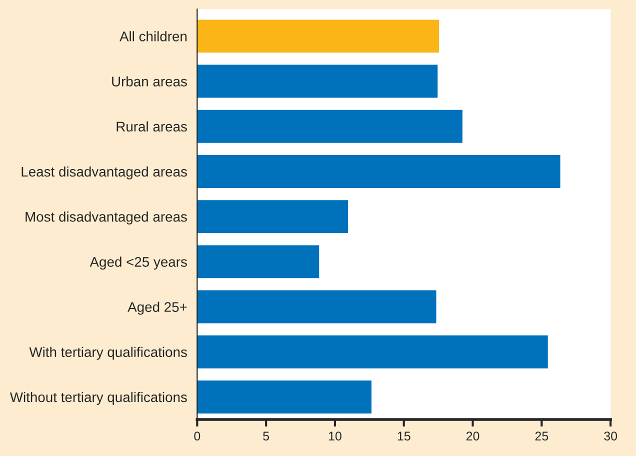 The height and width of the screenshot is (456, 636). Describe the element at coordinates (138, 263) in the screenshot. I see `y-tick-label: Aged <25 years` at that location.